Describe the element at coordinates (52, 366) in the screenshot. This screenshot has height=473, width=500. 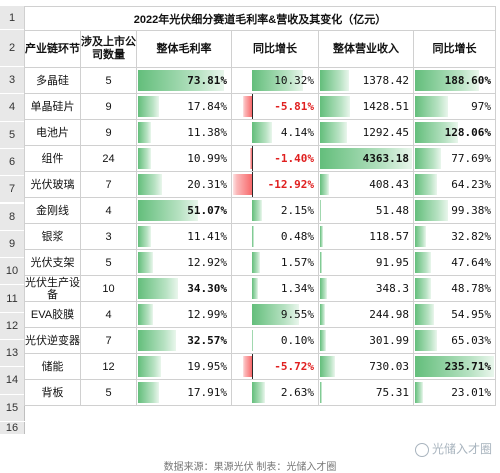
I see `segment-cell: 储能` at that location.